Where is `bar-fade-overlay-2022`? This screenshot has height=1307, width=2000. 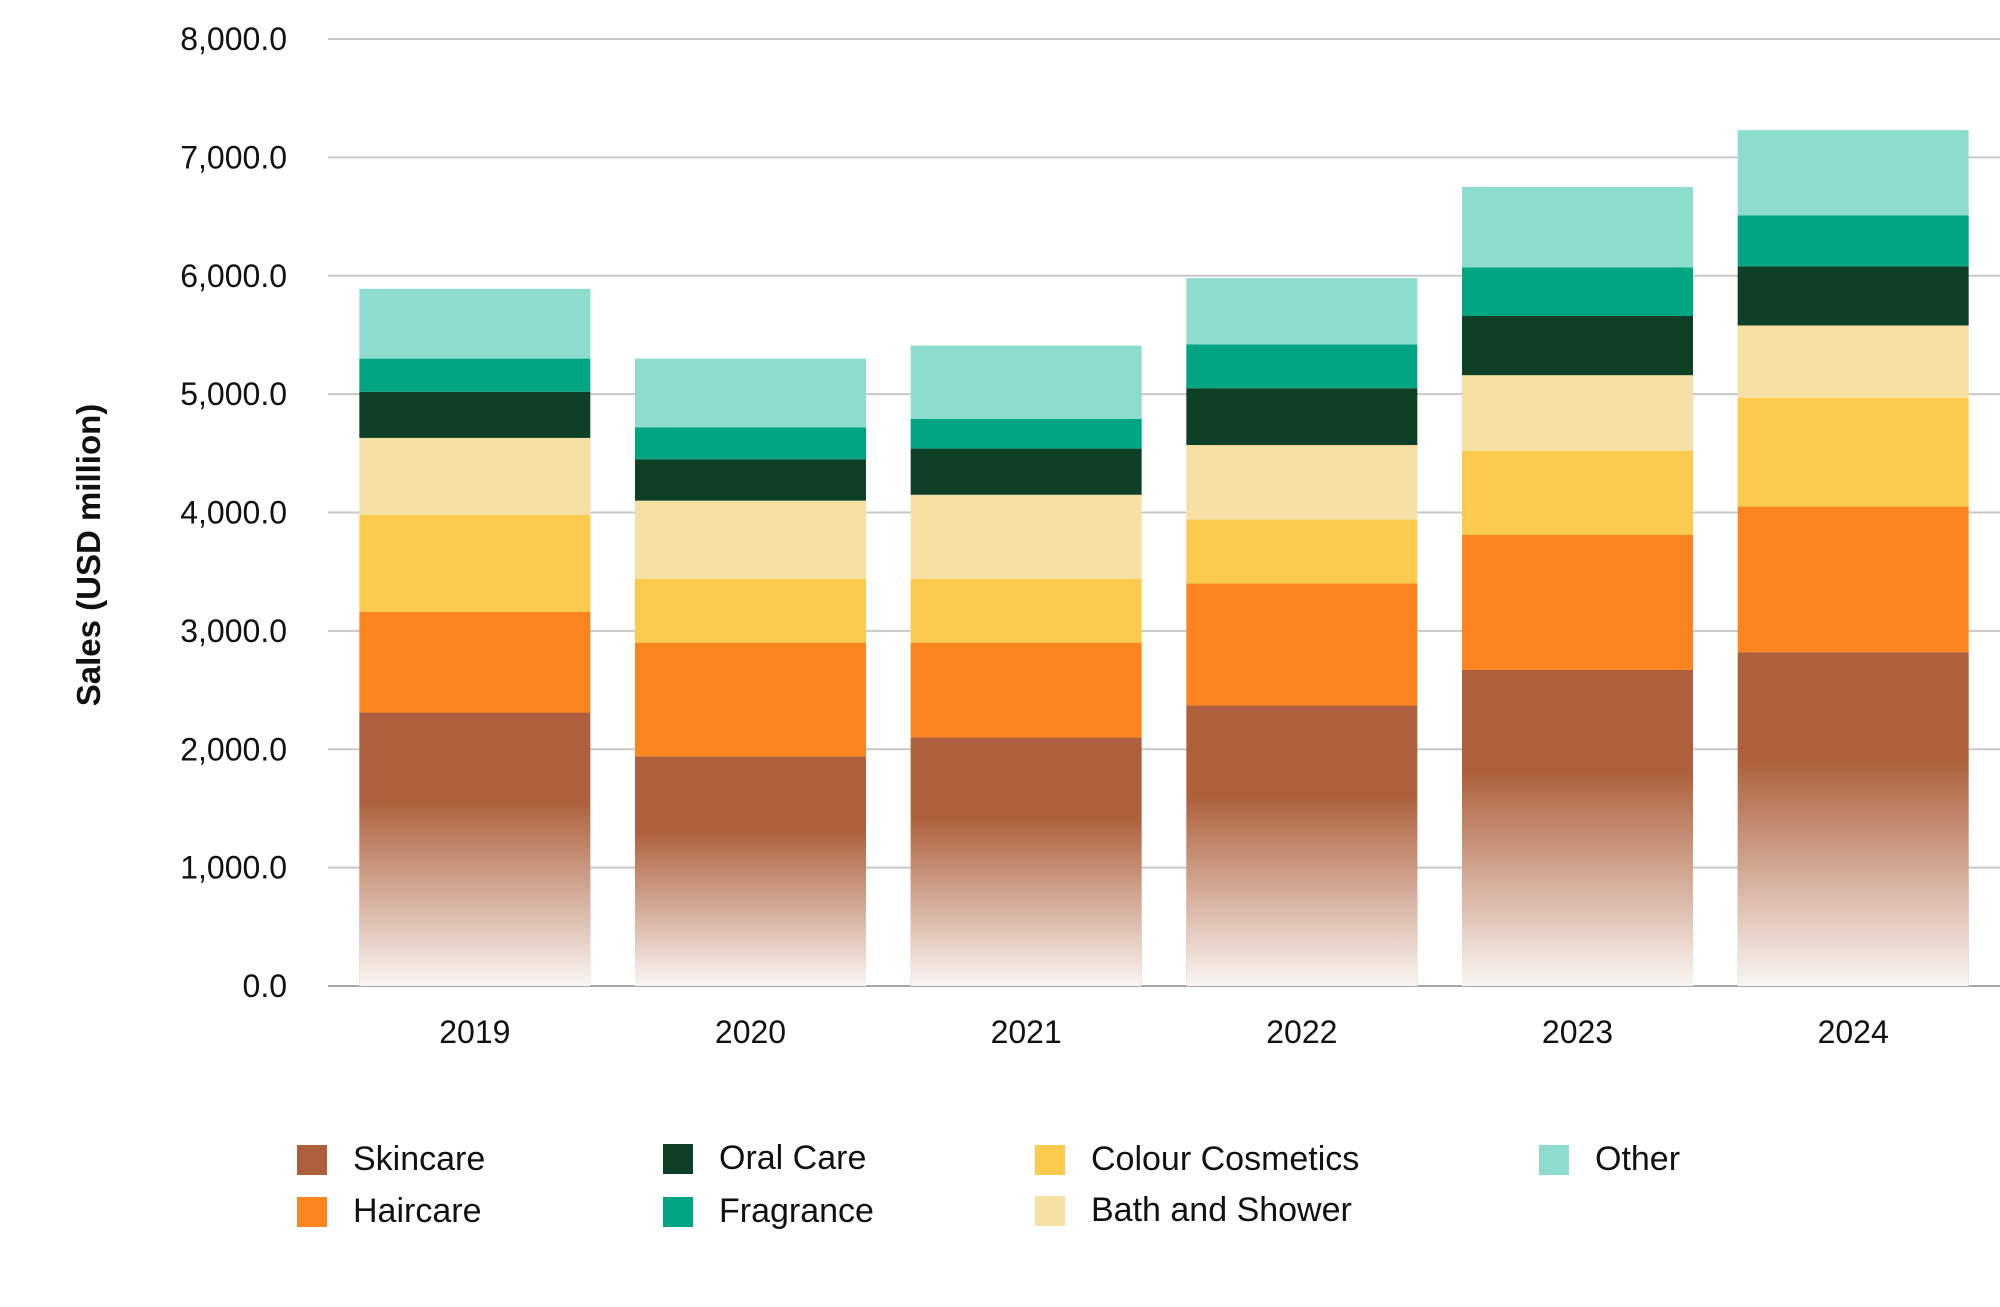
bar-fade-overlay-2022 is located at coordinates (1302, 845).